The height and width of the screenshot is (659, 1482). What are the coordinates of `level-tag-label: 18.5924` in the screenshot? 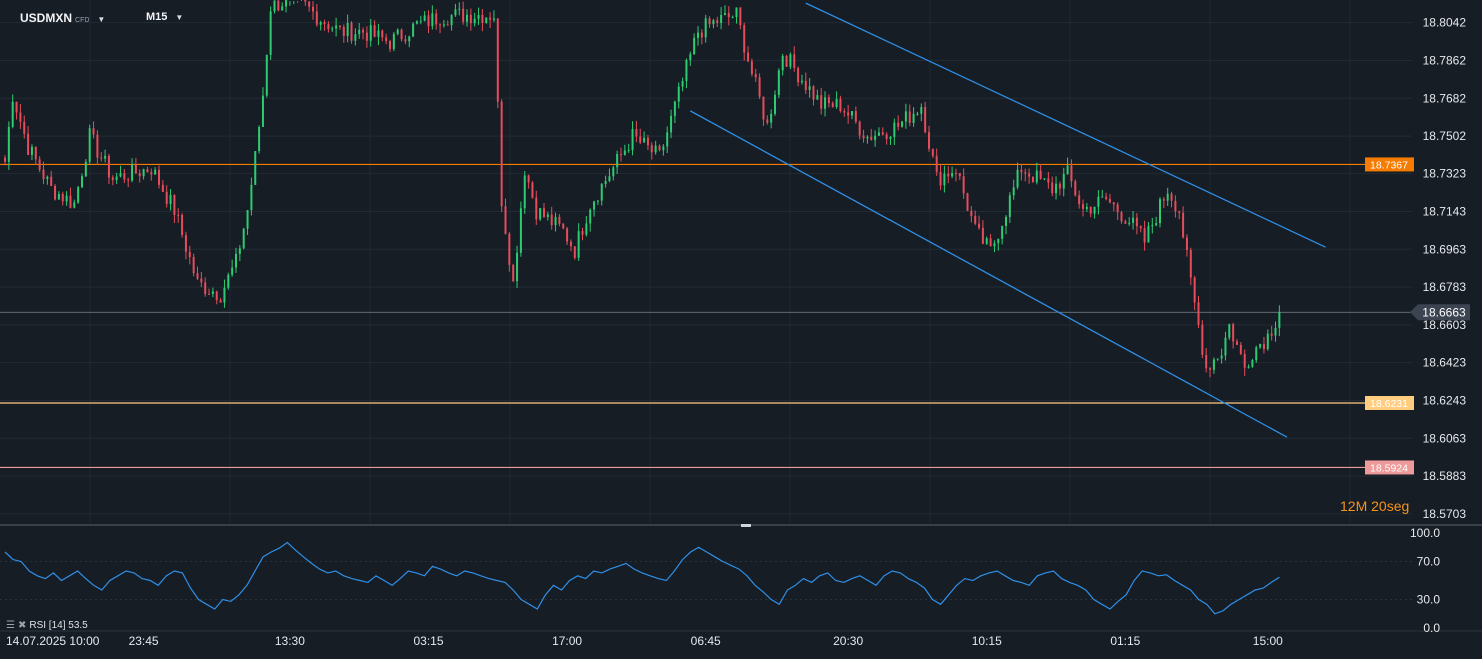 It's located at (1389, 468).